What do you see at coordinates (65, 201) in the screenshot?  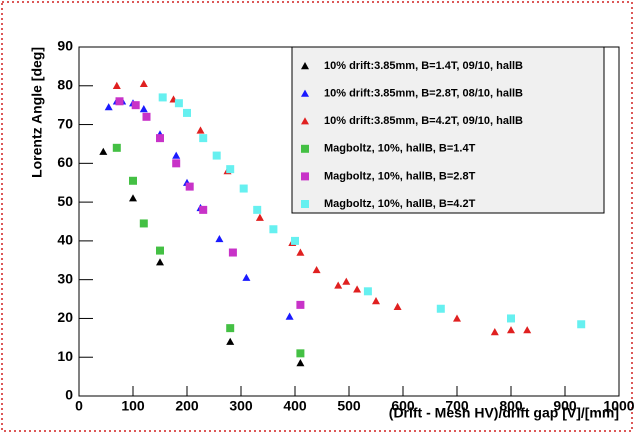 I see `y-tick-label: 50` at bounding box center [65, 201].